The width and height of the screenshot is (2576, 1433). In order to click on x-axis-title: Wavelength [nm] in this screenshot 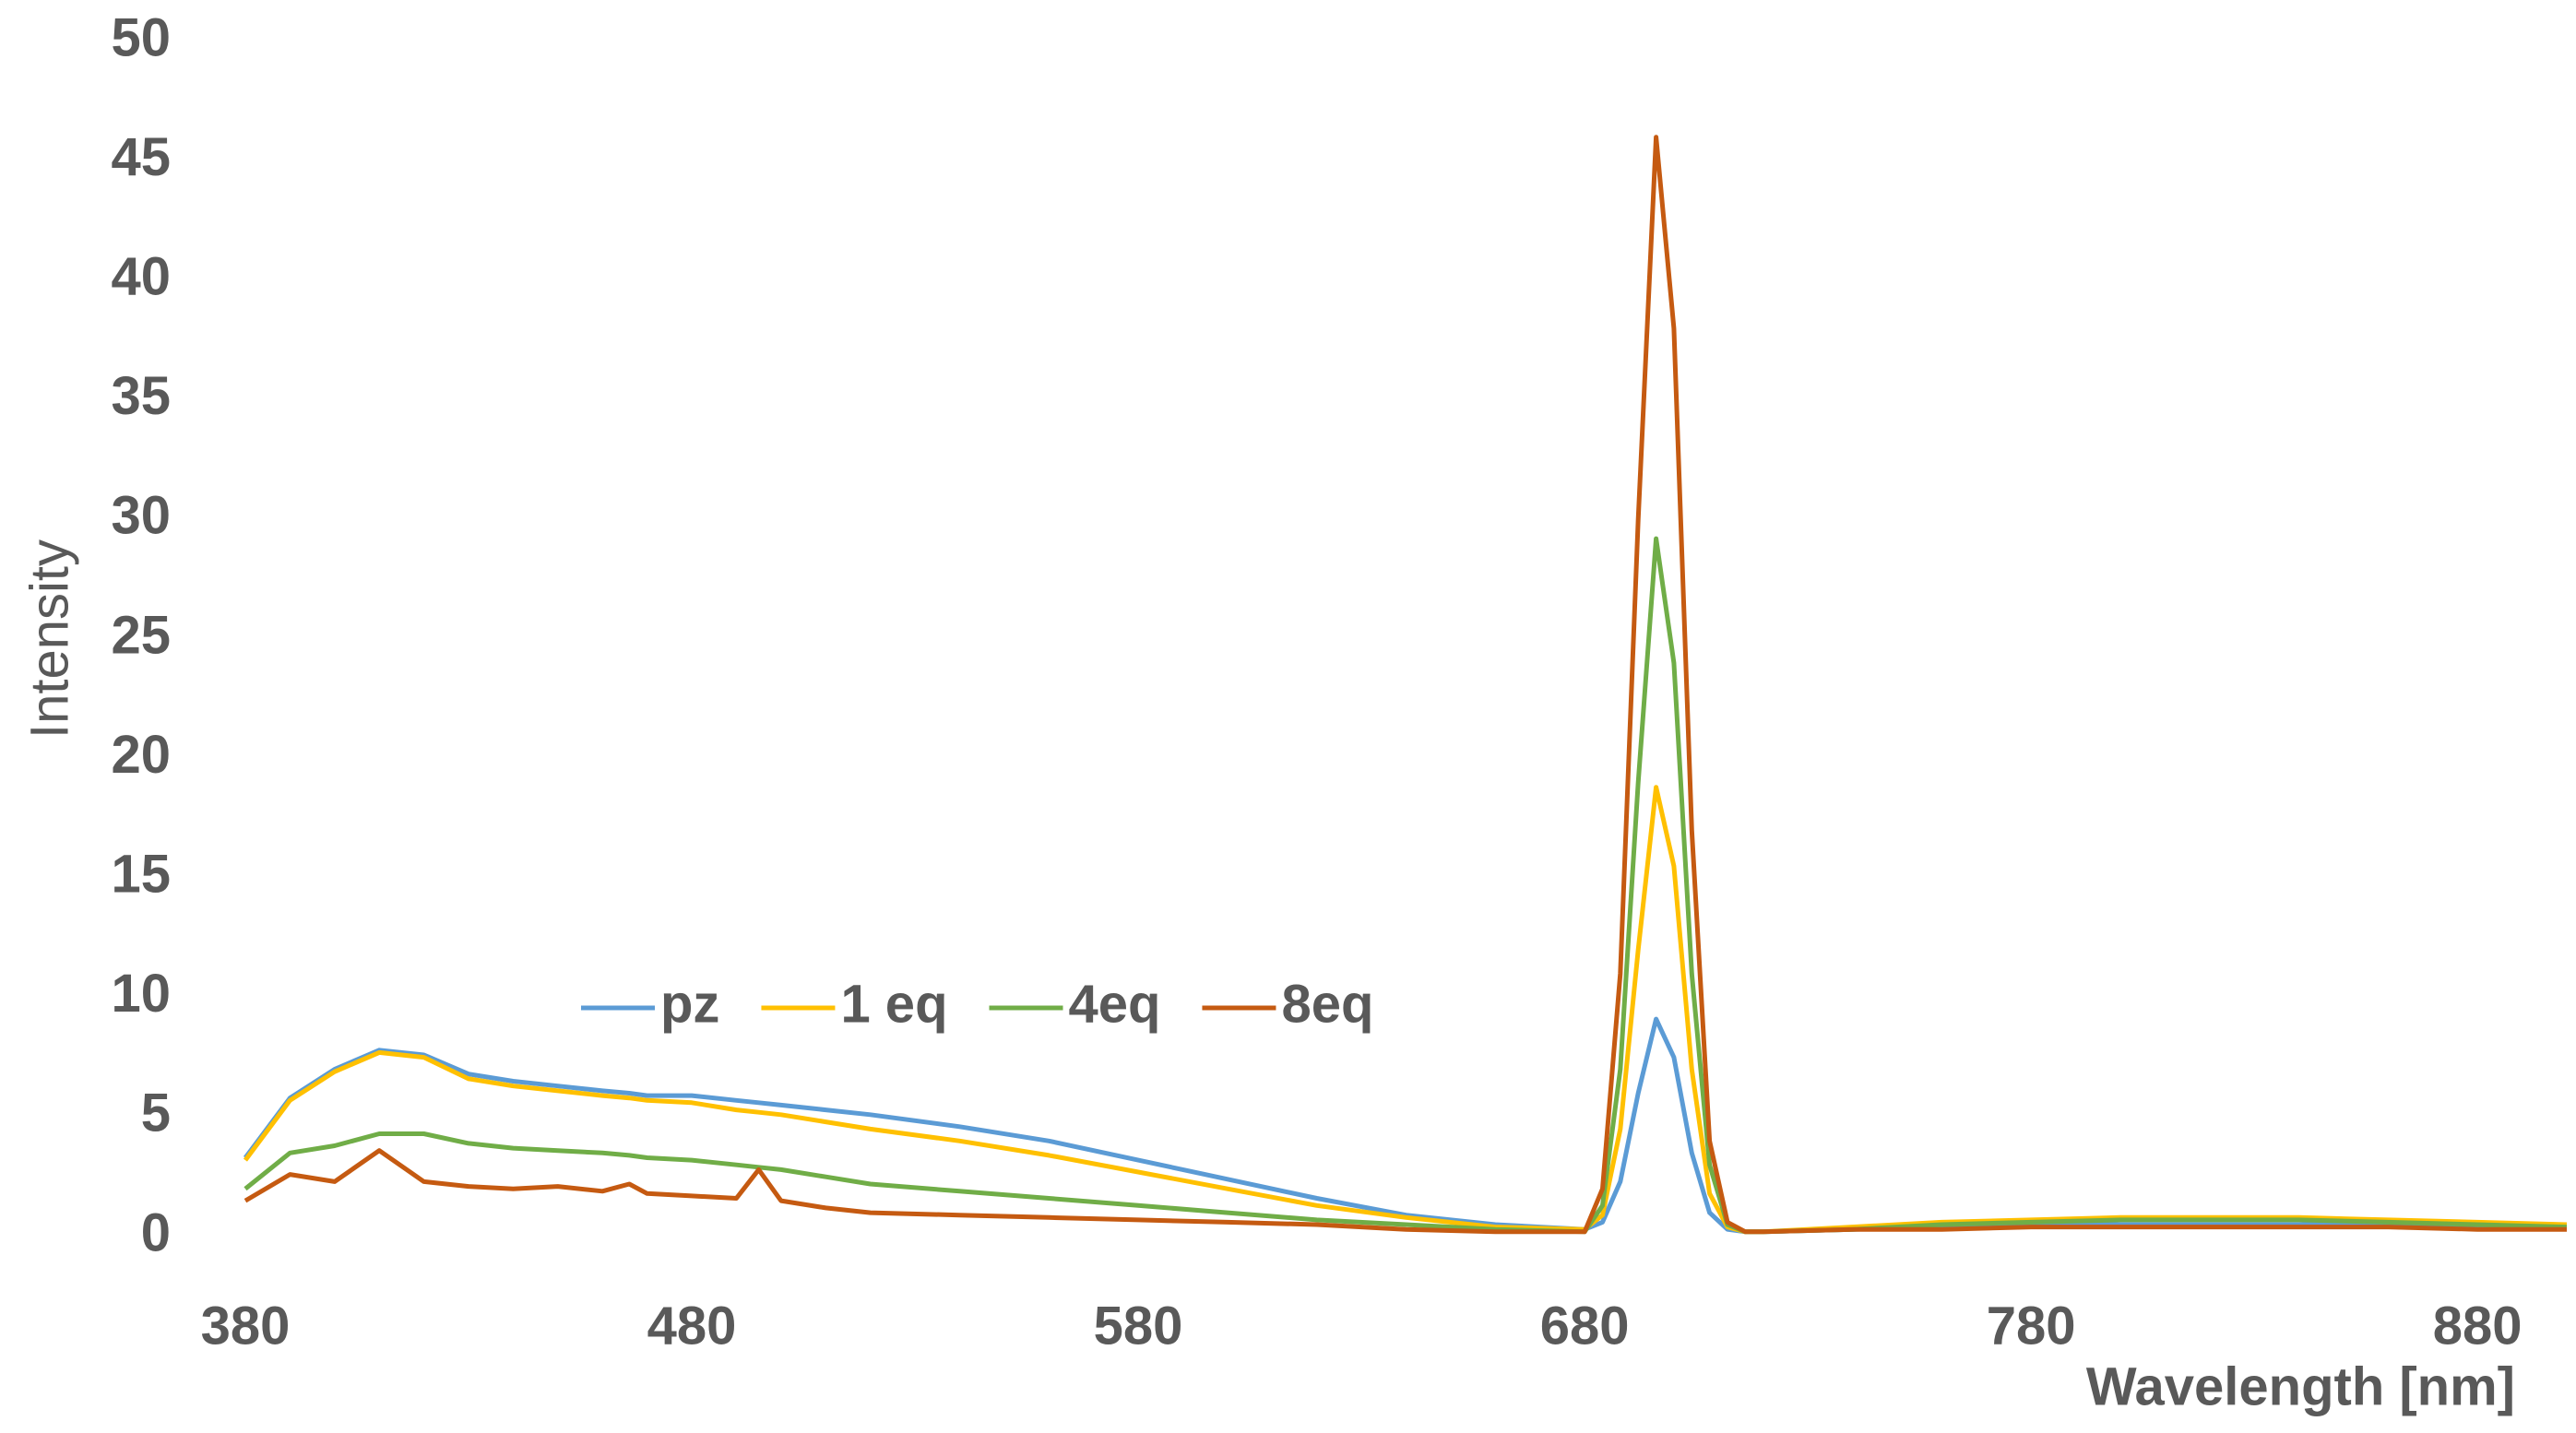, I will do `click(2300, 1386)`.